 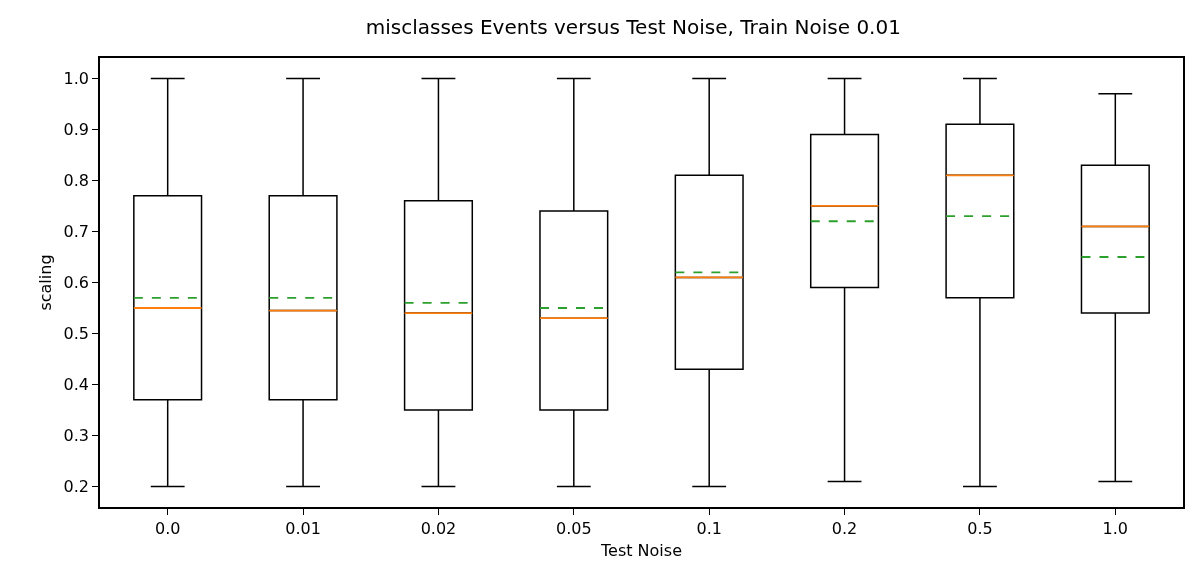 I want to click on y-tick-label: 0.5, so click(x=76, y=334).